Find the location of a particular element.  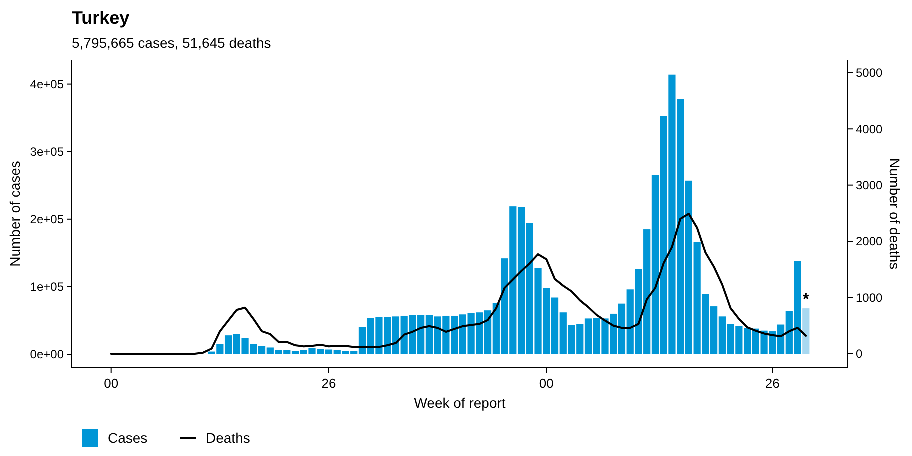

y-tick-label: 3e+05 is located at coordinates (47, 152).